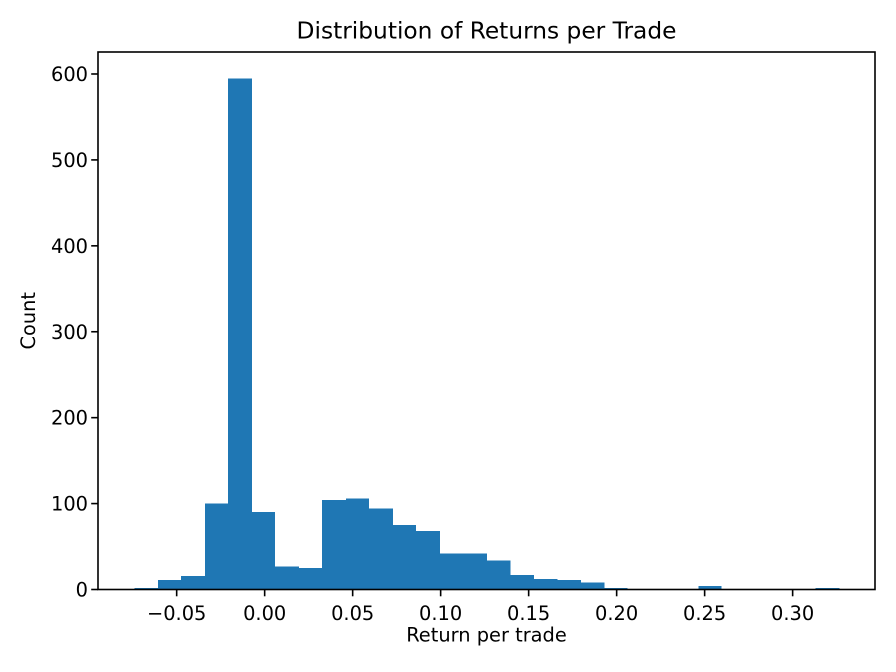 This screenshot has height=672, width=896. I want to click on y-tick-label: 0, so click(82, 590).